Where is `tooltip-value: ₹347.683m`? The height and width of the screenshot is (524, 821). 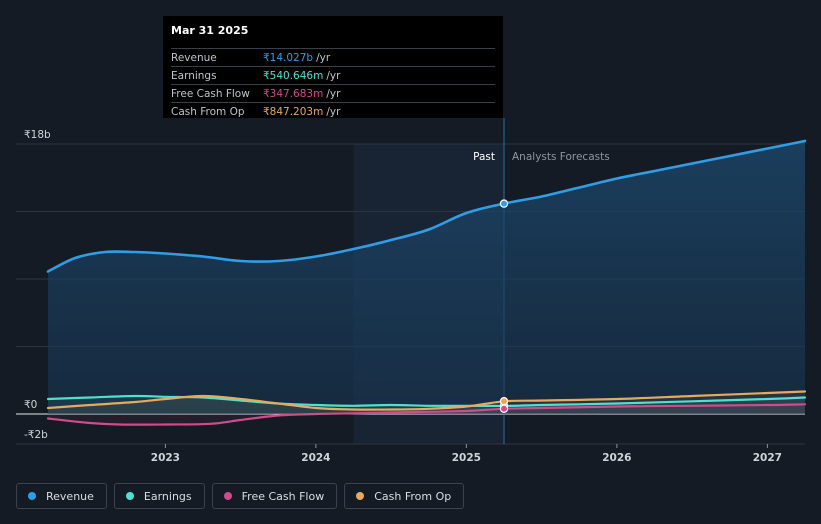
tooltip-value: ₹347.683m is located at coordinates (293, 93).